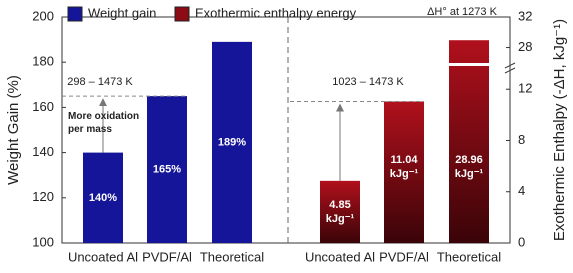  I want to click on y-axis-label: Weight Gain (%), so click(13, 130).